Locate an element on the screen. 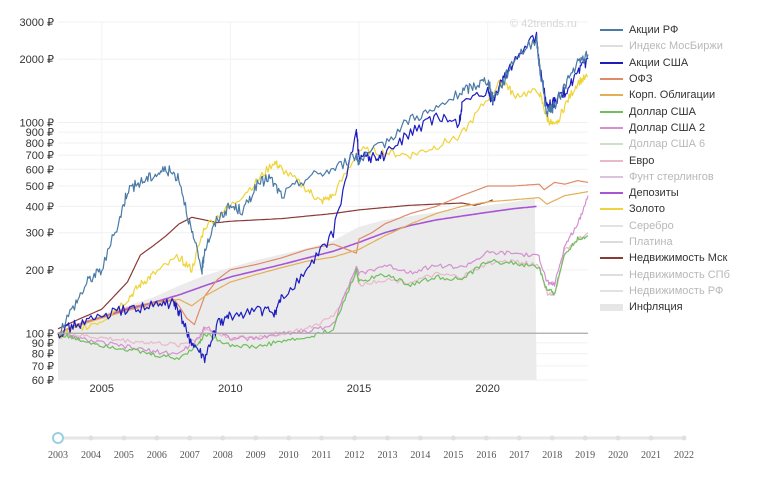 Image resolution: width=758 pixels, height=478 pixels. legend-item-4: ОФЗ is located at coordinates (678, 79).